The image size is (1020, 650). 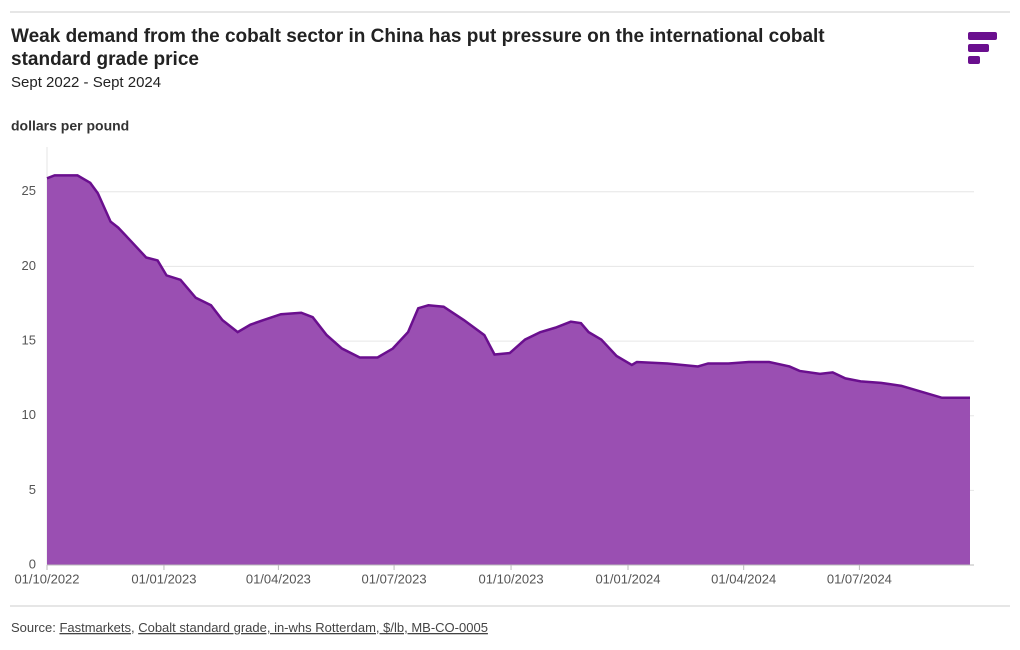 What do you see at coordinates (33, 627) in the screenshot?
I see `source-label: Source:` at bounding box center [33, 627].